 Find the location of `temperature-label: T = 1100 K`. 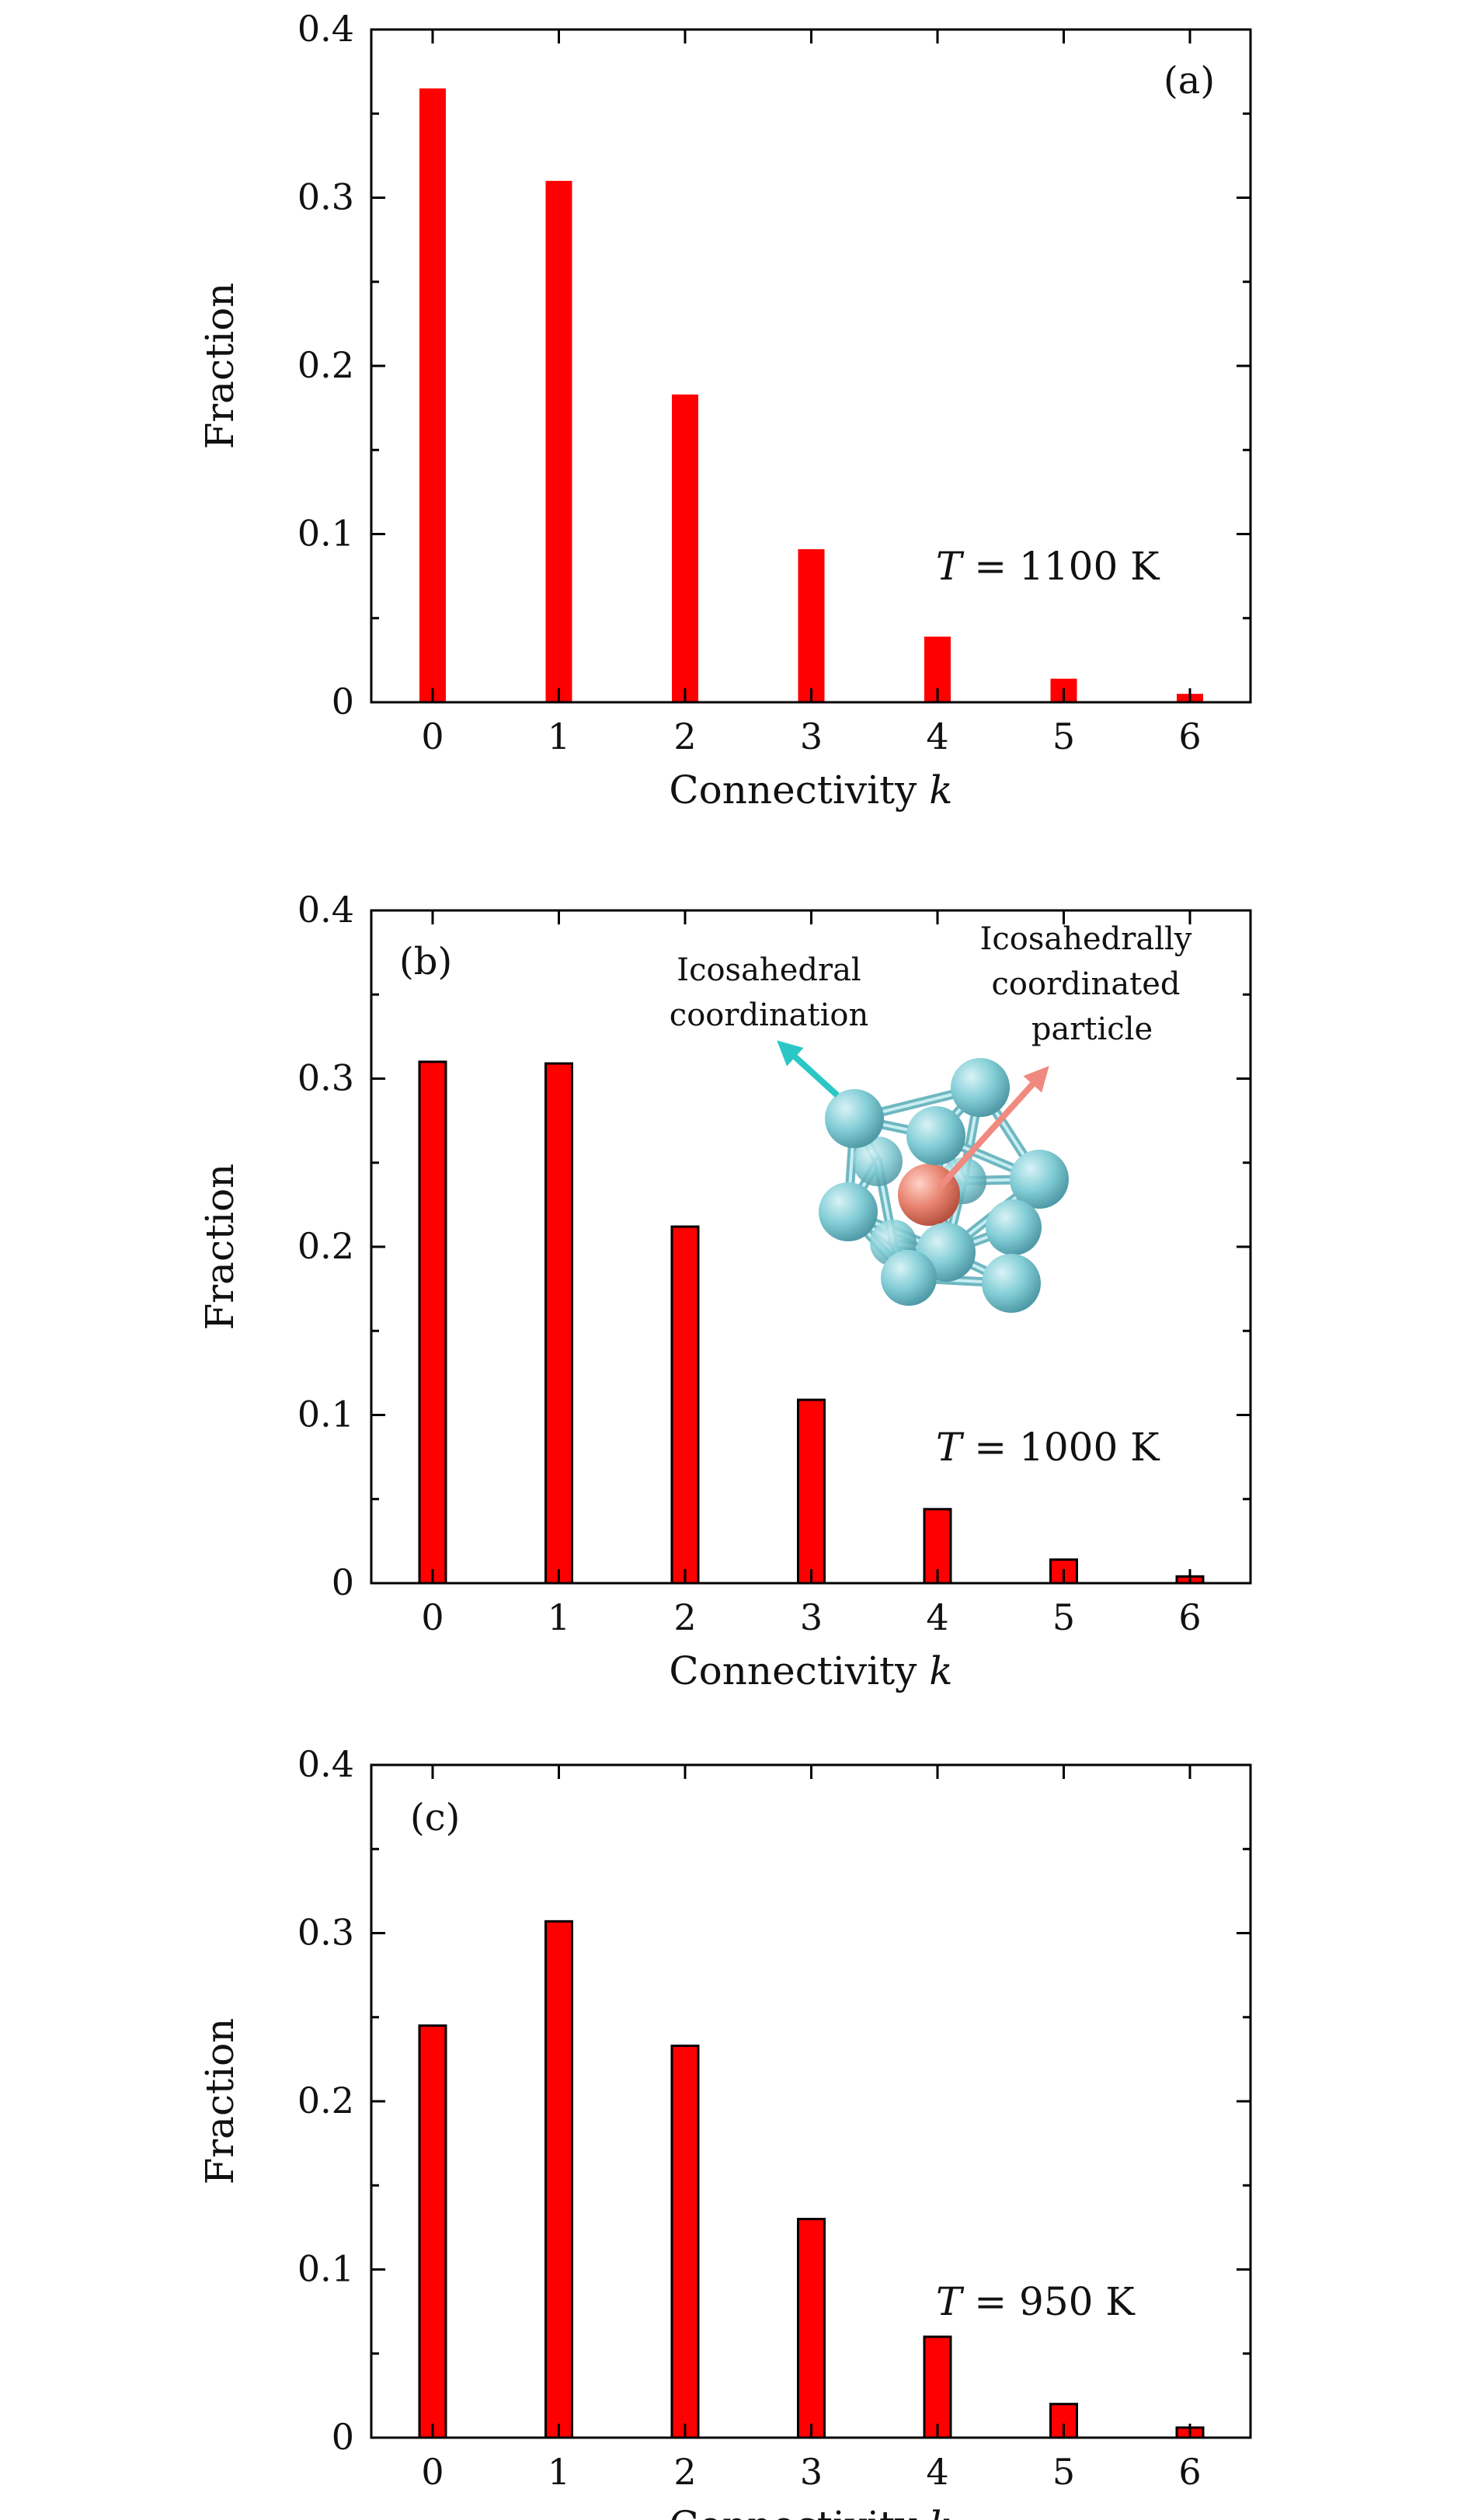

temperature-label: T = 1100 K is located at coordinates (1048, 566).